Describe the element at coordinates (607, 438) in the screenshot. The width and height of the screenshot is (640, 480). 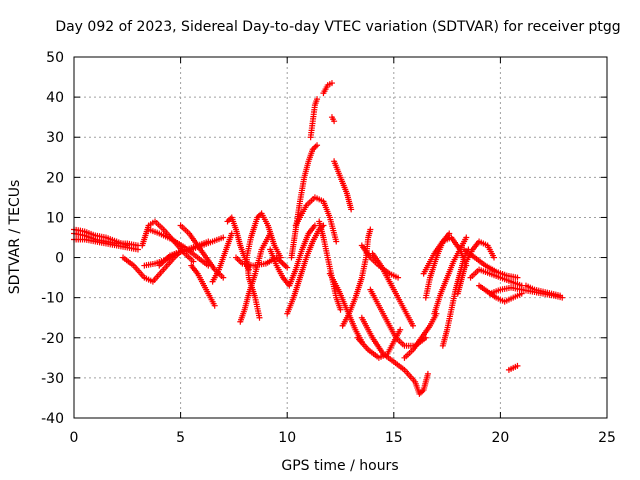
I see `x-tick-label: 25` at that location.